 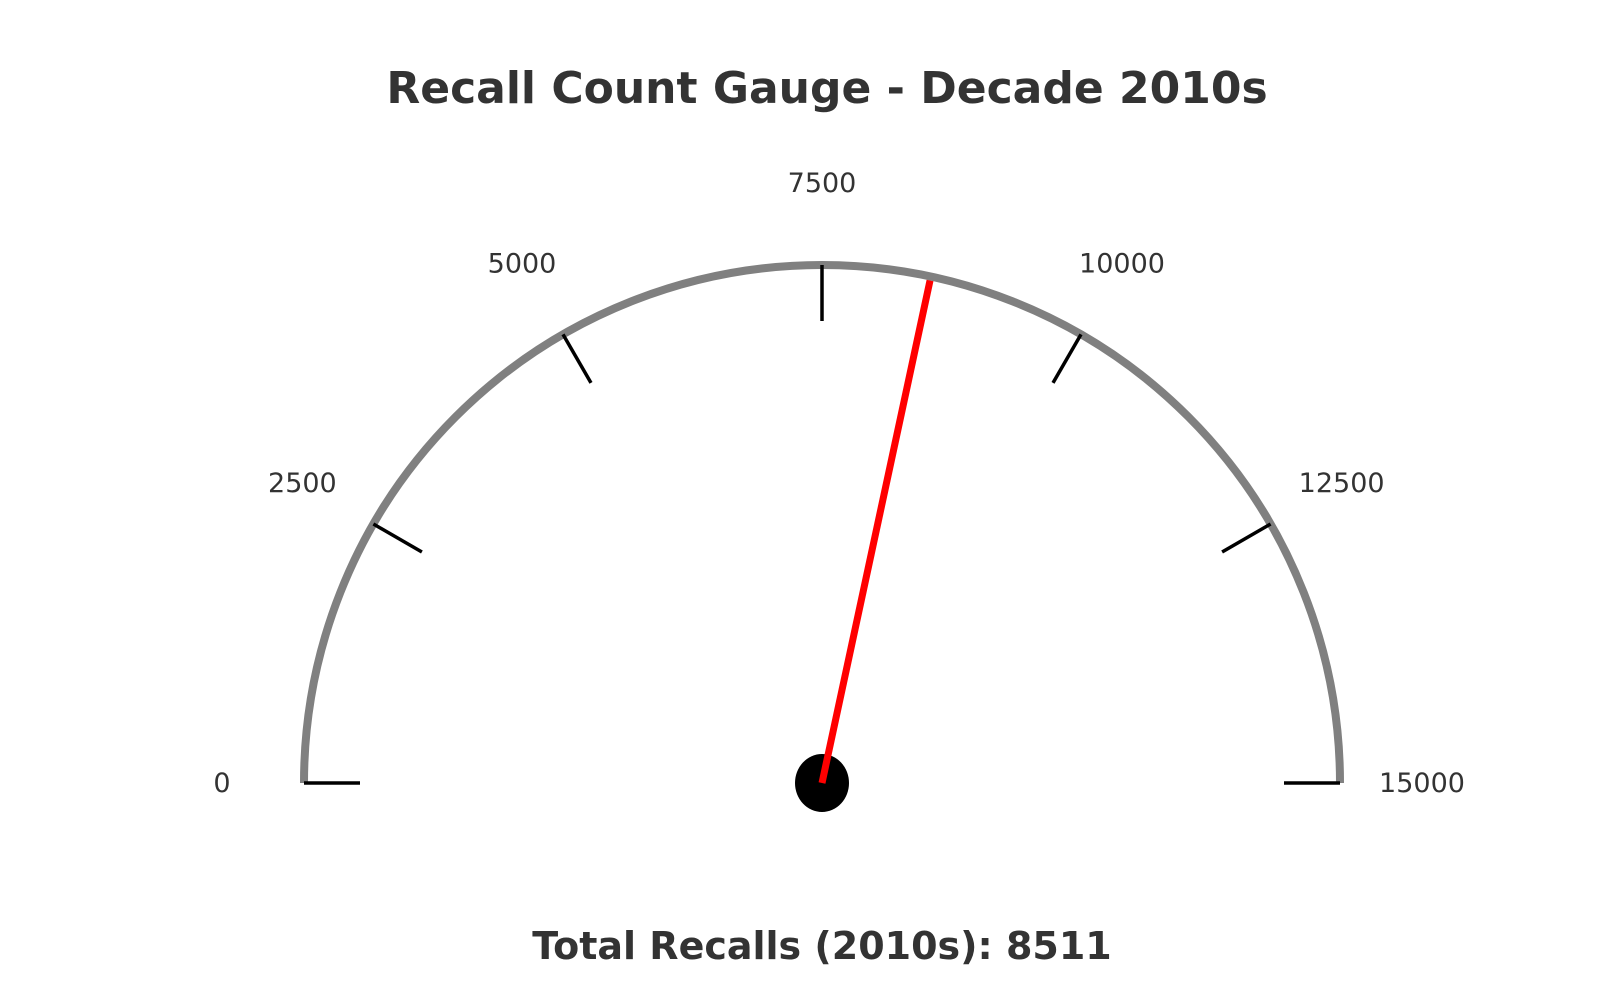 I want to click on tick-label-10000: 10000, so click(x=1122, y=263).